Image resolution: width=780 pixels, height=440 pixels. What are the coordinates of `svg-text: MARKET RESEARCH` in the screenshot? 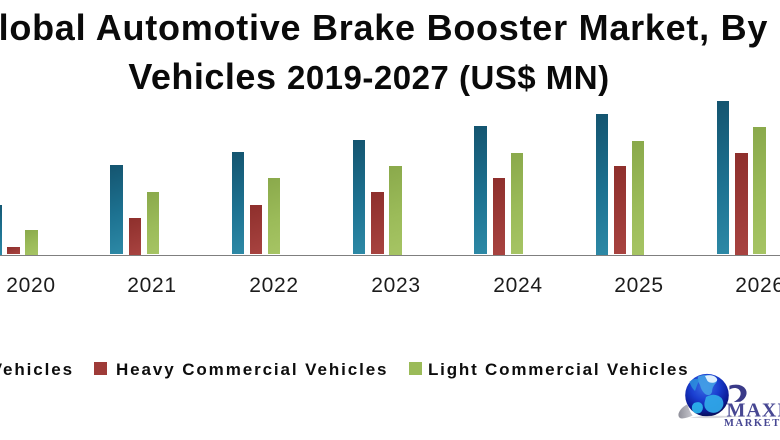 It's located at (752, 423).